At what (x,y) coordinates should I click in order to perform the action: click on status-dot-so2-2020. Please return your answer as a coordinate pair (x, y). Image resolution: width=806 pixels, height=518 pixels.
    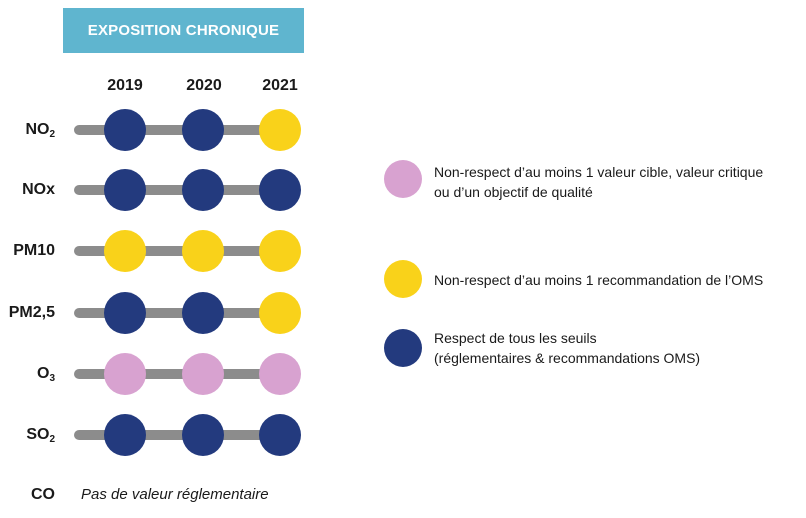
    Looking at the image, I should click on (203, 435).